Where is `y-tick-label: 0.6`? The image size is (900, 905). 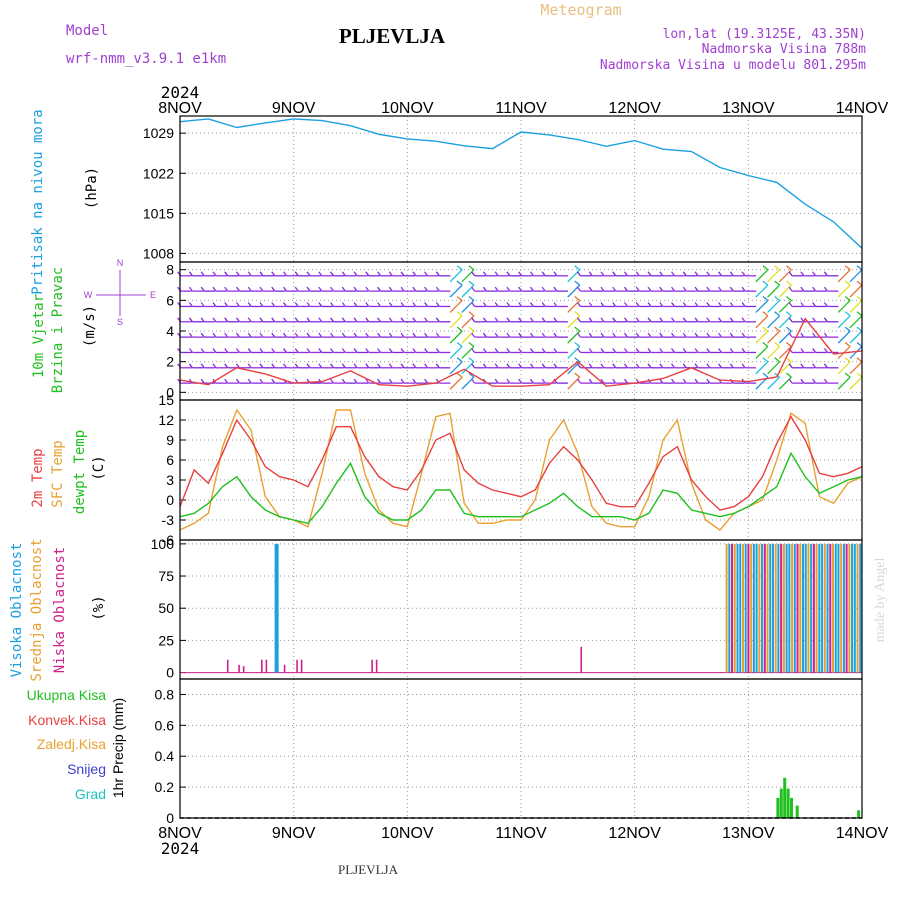
y-tick-label: 0.6 is located at coordinates (165, 725).